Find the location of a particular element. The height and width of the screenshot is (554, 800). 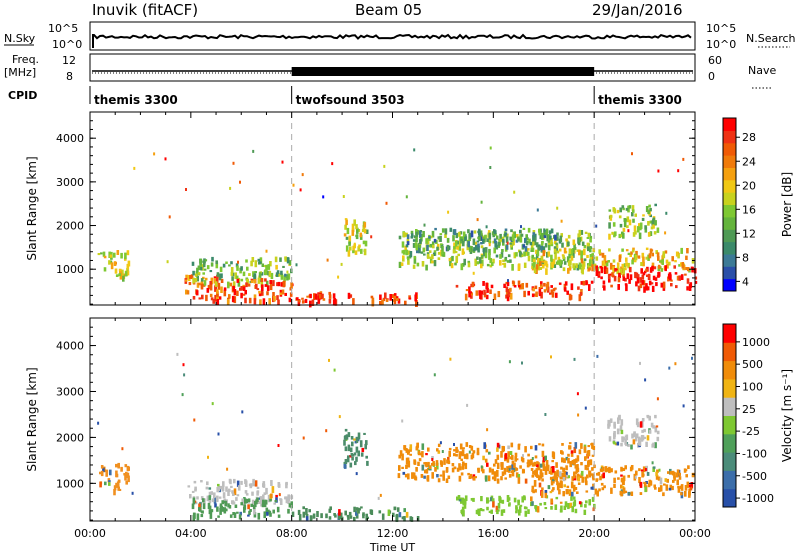

colorbar-tick-label: 20 is located at coordinates (749, 185).